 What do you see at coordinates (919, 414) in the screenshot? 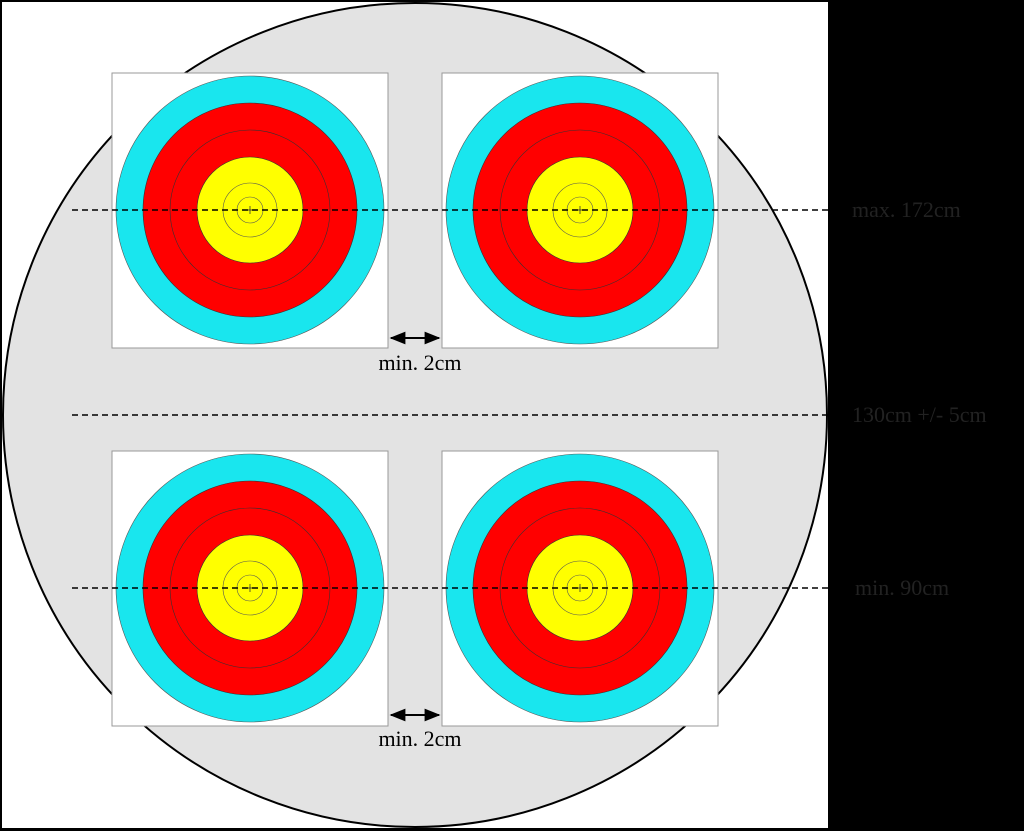
I see `height-label: 130cm +/- 5cm` at bounding box center [919, 414].